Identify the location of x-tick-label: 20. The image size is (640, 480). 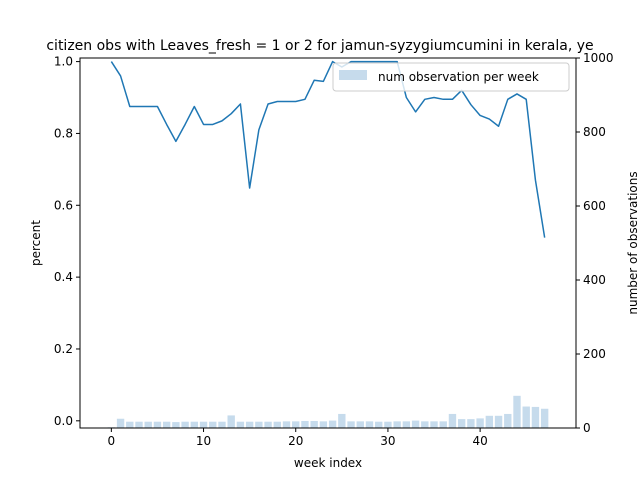
(295, 441).